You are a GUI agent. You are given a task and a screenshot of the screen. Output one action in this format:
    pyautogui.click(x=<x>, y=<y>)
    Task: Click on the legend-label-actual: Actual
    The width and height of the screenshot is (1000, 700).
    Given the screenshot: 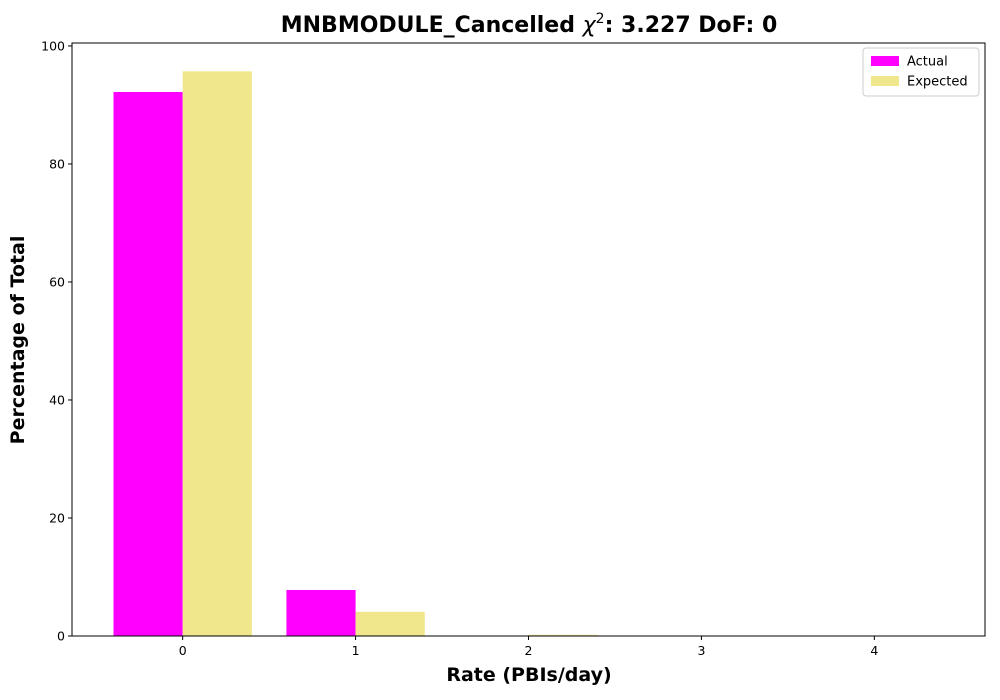 What is the action you would take?
    pyautogui.click(x=927, y=62)
    